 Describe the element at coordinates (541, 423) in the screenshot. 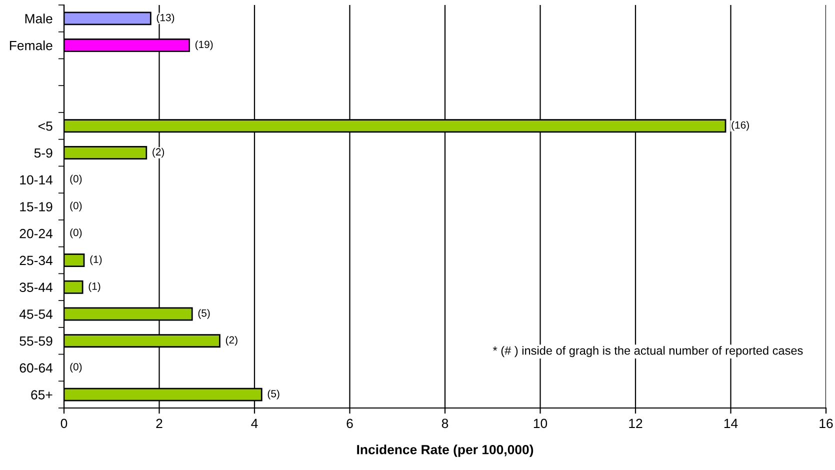

I see `x-tick-label: 10` at that location.